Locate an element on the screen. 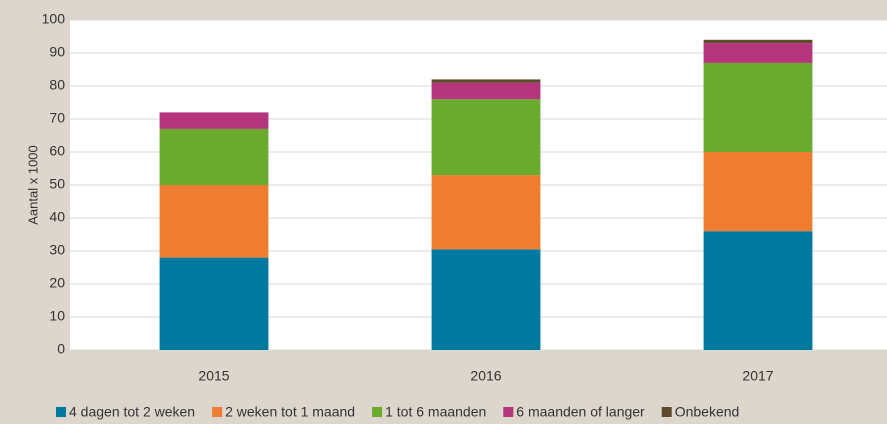 The height and width of the screenshot is (424, 887). y-axis-label: Aantal x 1000 is located at coordinates (32, 185).